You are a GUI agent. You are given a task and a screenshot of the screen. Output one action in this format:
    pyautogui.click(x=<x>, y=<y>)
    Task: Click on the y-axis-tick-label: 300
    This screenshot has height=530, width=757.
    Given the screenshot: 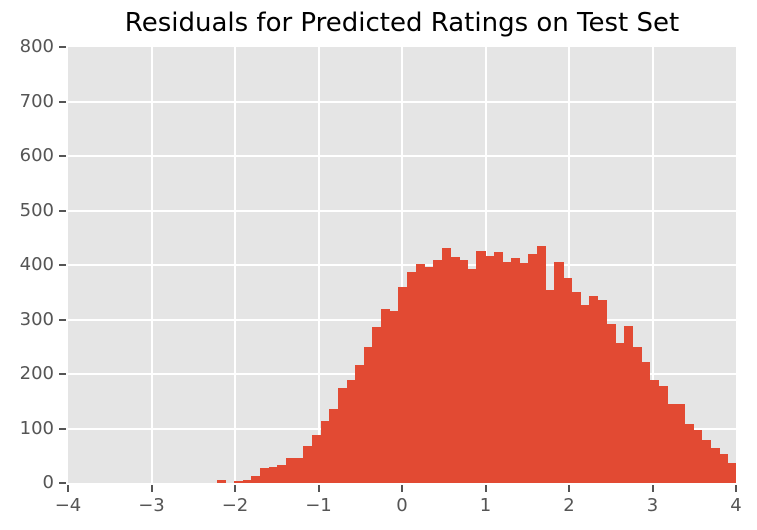 What is the action you would take?
    pyautogui.click(x=36, y=319)
    